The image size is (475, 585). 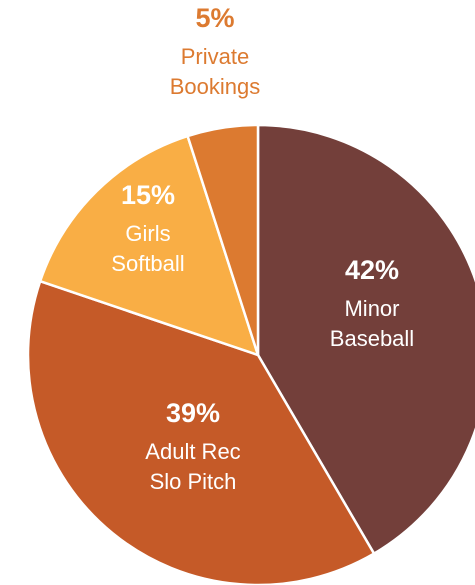 What do you see at coordinates (214, 18) in the screenshot?
I see `slice-percent: 5%` at bounding box center [214, 18].